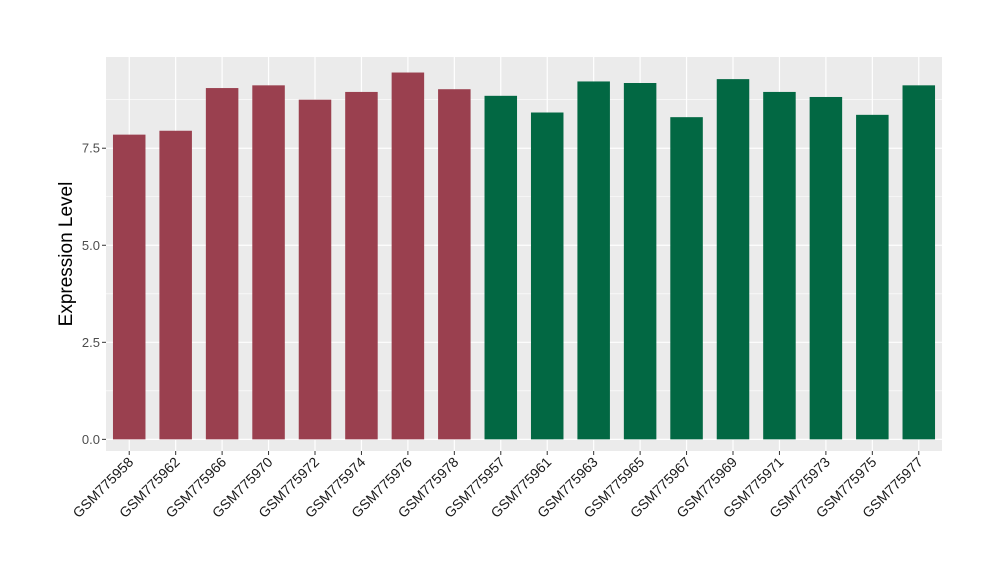 Image resolution: width=1000 pixels, height=580 pixels. What do you see at coordinates (919, 262) in the screenshot?
I see `bar-GSM775977` at bounding box center [919, 262].